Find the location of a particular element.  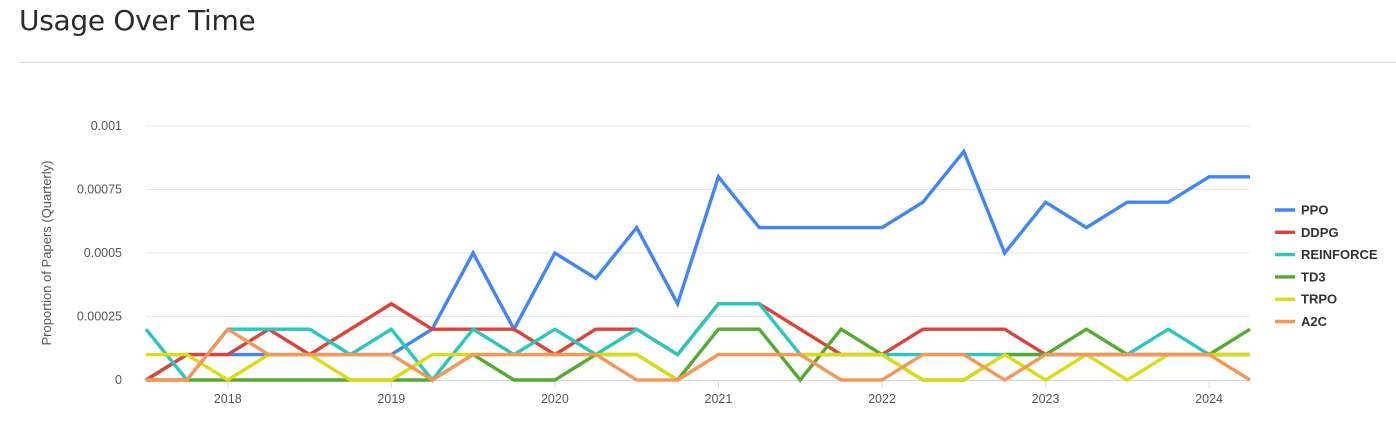

x-tick-label: 2021 is located at coordinates (719, 399).